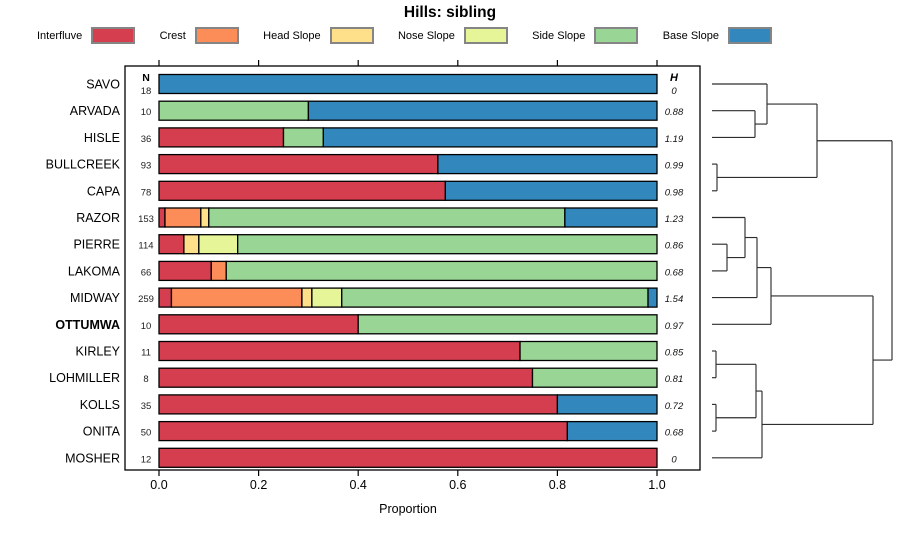  I want to click on row-label: KOLLS, so click(100, 405).